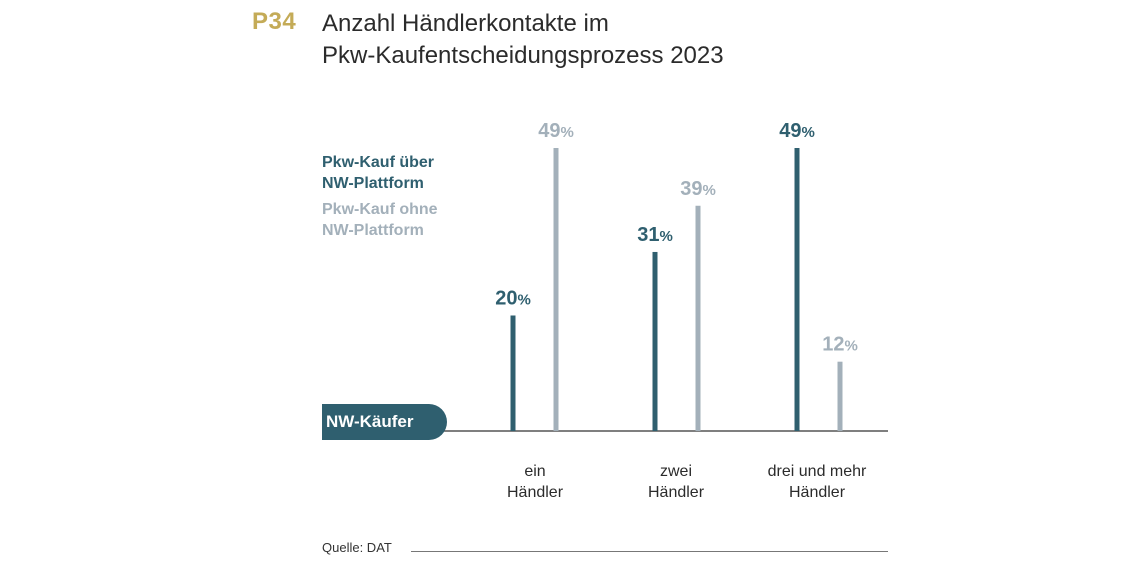 The image size is (1140, 587). Describe the element at coordinates (535, 492) in the screenshot. I see `category-label-1-line-2: Händler` at that location.